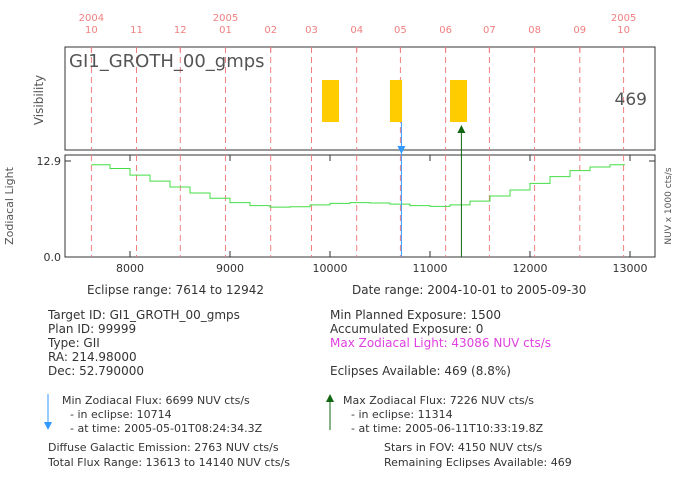 This screenshot has width=684, height=504. I want to click on month-label: 08, so click(534, 30).